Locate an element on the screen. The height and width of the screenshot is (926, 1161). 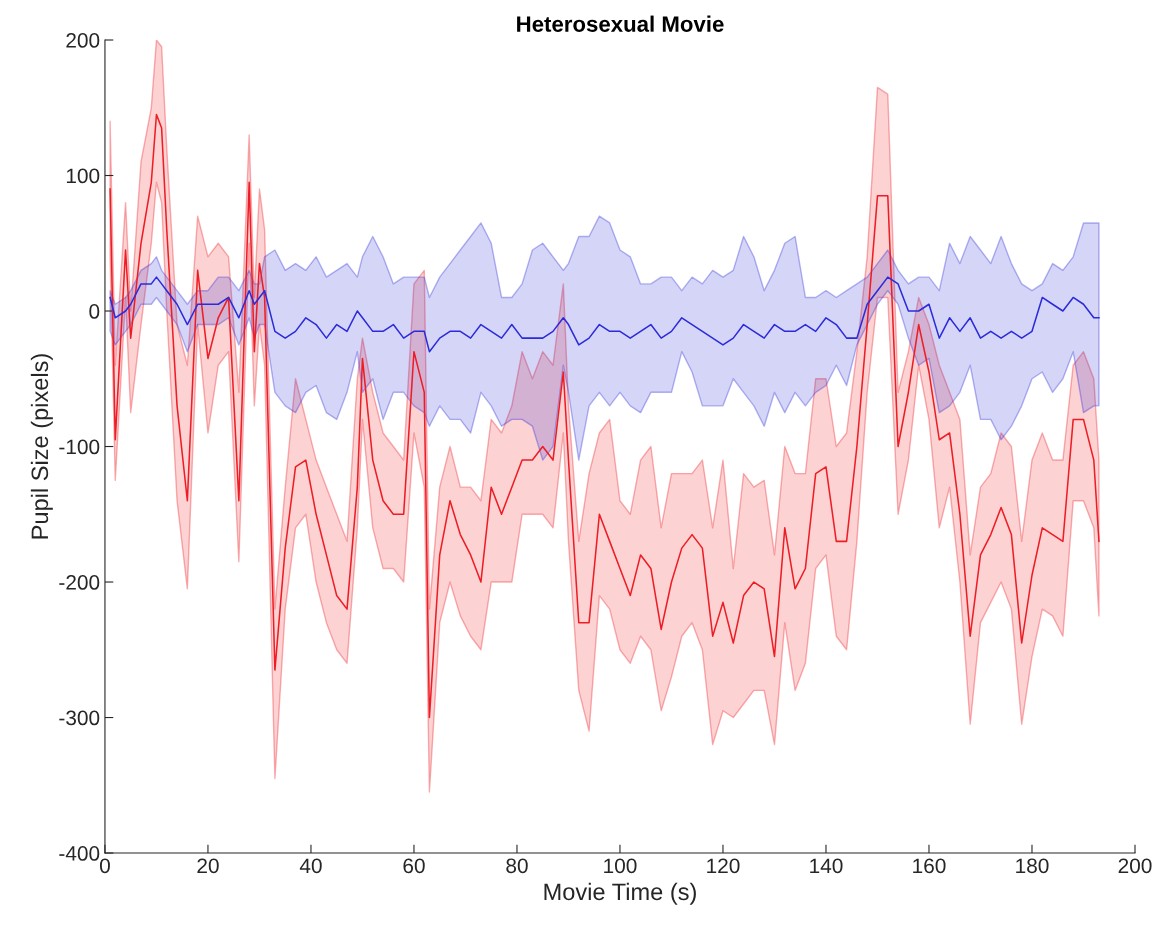
x-tick-label: 140 is located at coordinates (826, 866).